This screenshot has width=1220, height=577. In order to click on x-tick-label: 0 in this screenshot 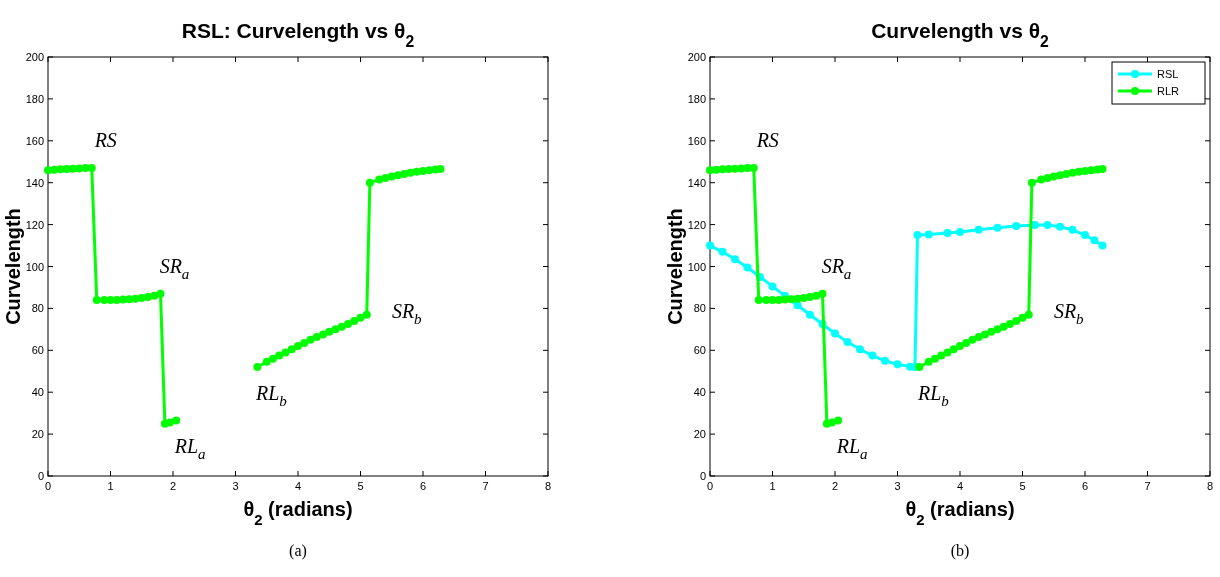, I will do `click(710, 486)`.